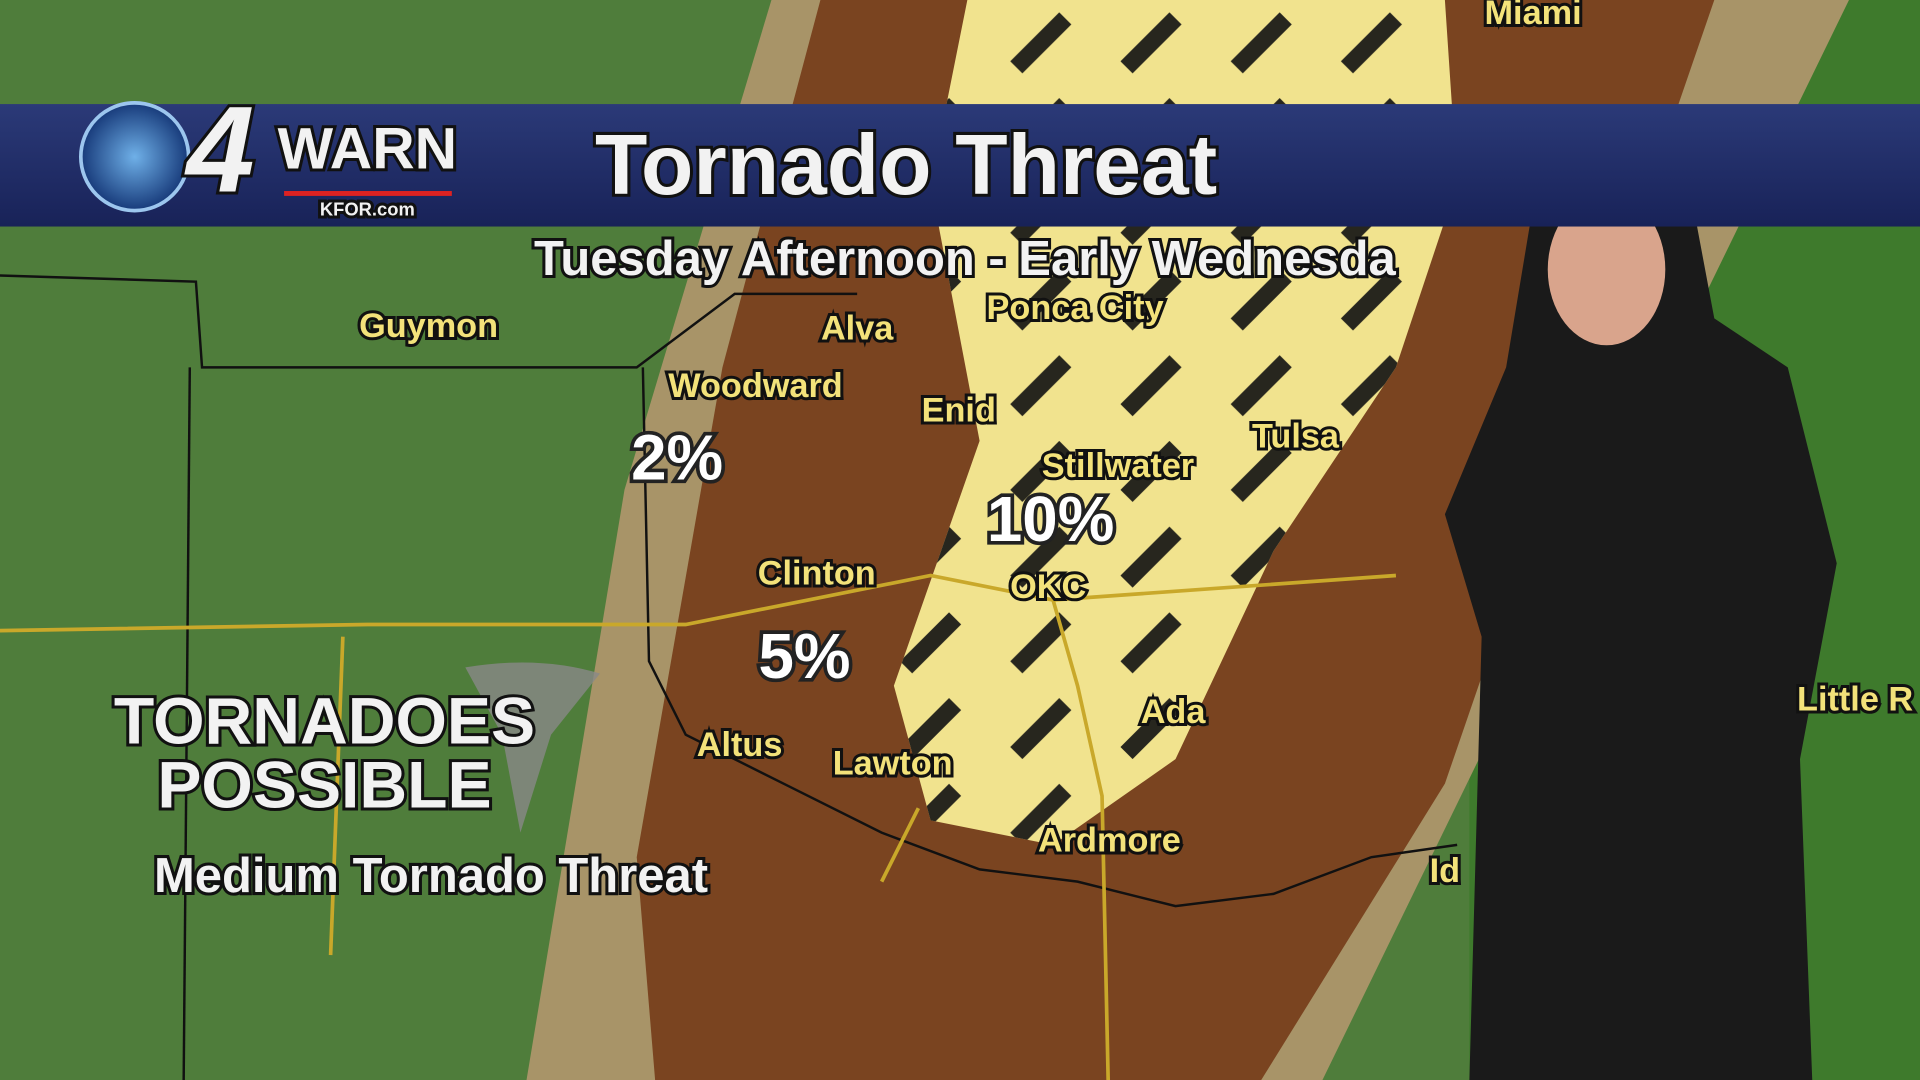 The height and width of the screenshot is (1080, 1920). What do you see at coordinates (368, 193) in the screenshot?
I see `logo-rule` at bounding box center [368, 193].